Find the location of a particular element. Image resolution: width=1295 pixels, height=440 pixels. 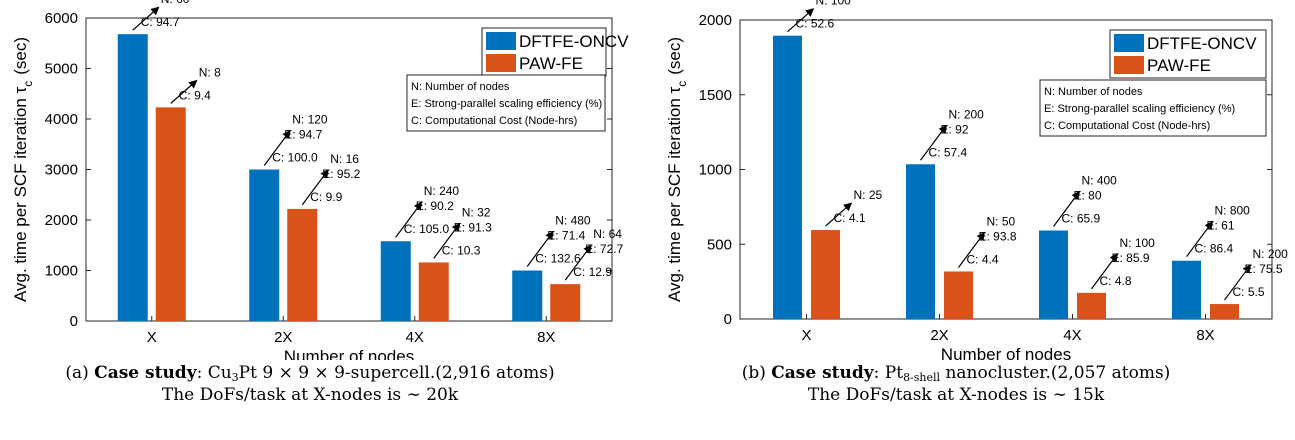

y-tick-label-b-4: 2000 is located at coordinates (715, 20).